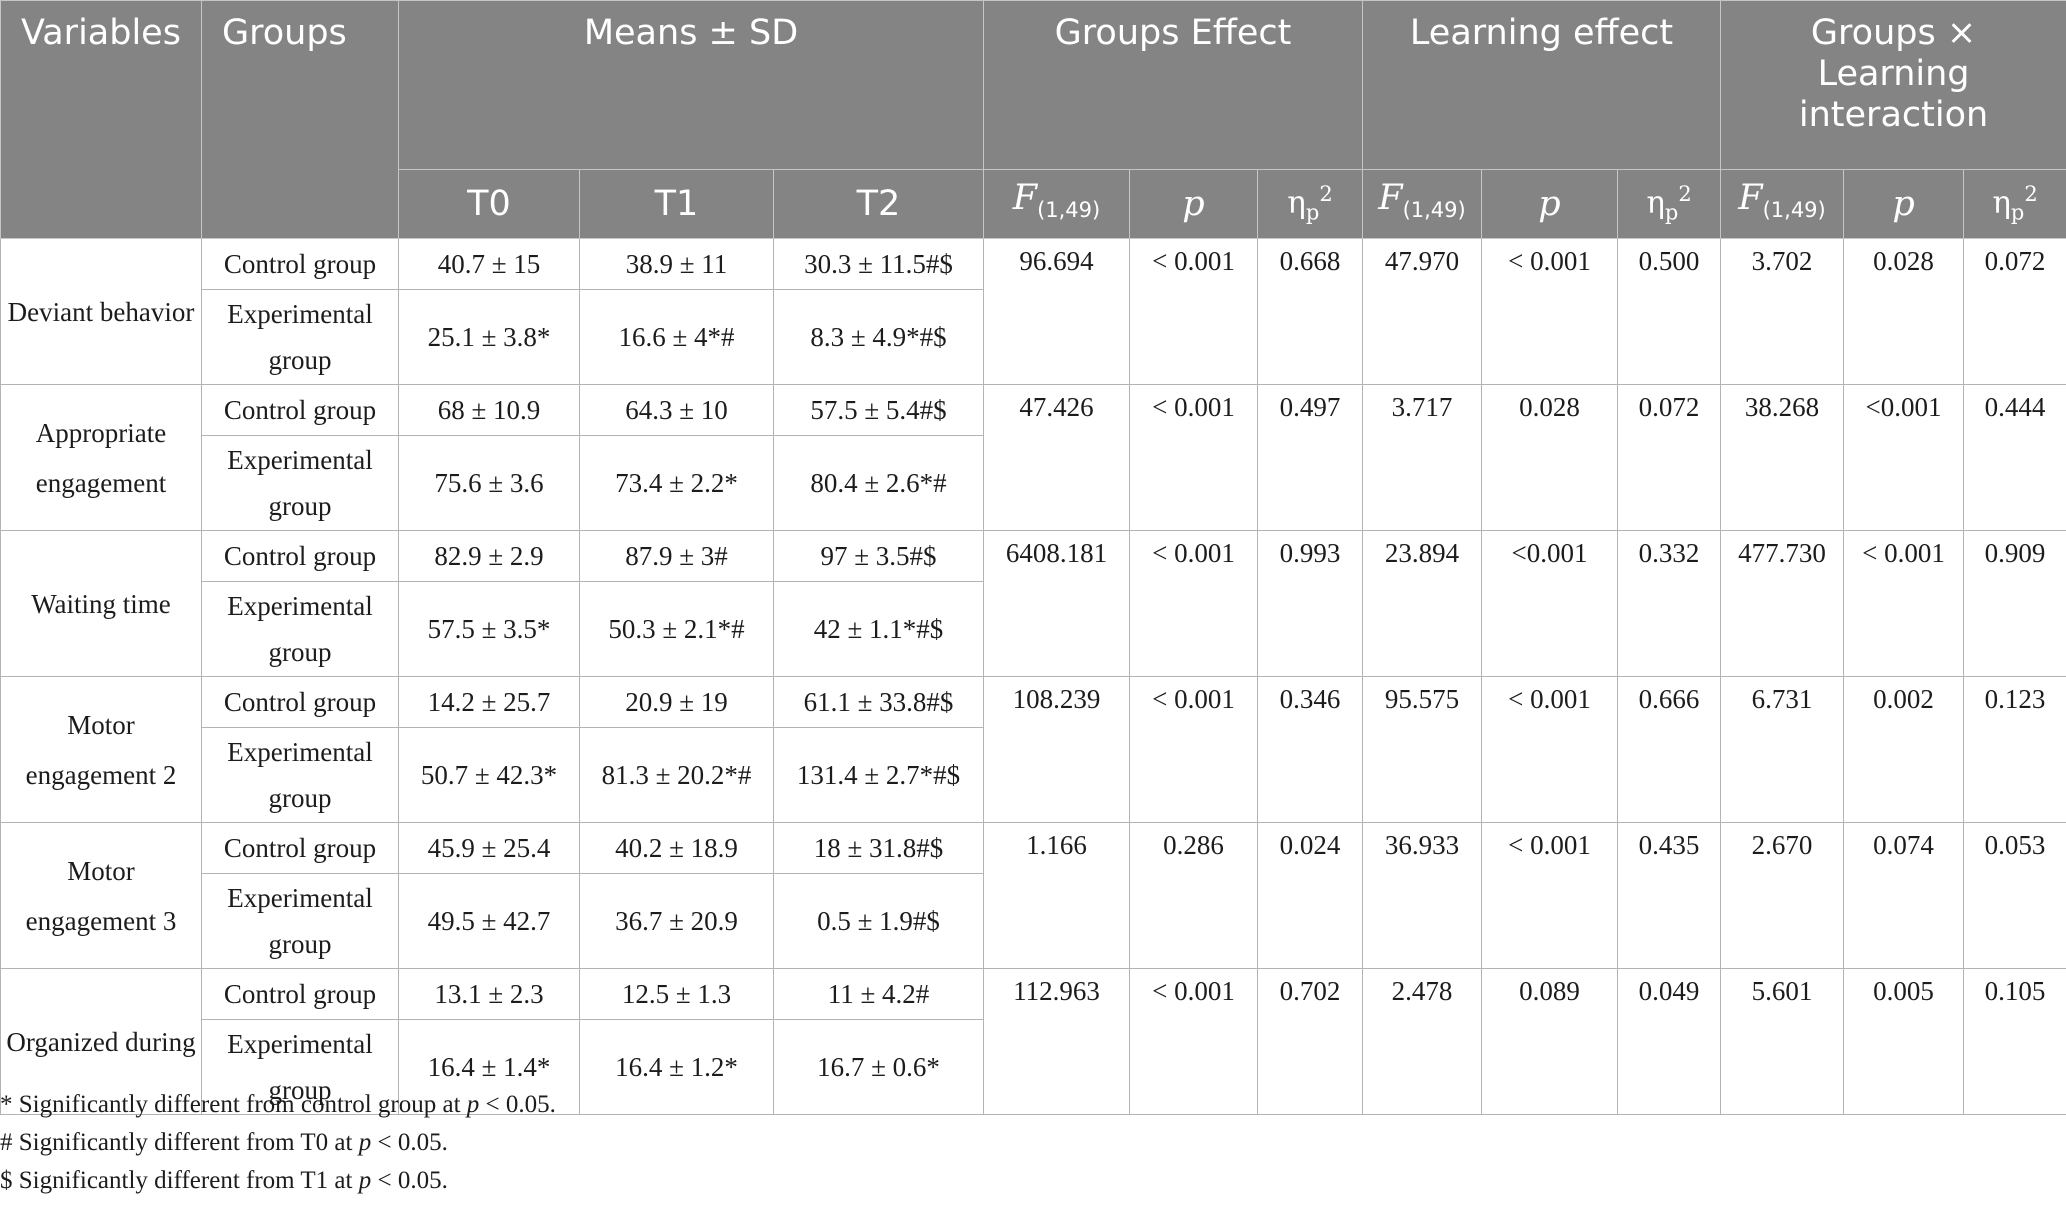  Describe the element at coordinates (1422, 749) in the screenshot. I see `stat-cell: 95.575` at that location.